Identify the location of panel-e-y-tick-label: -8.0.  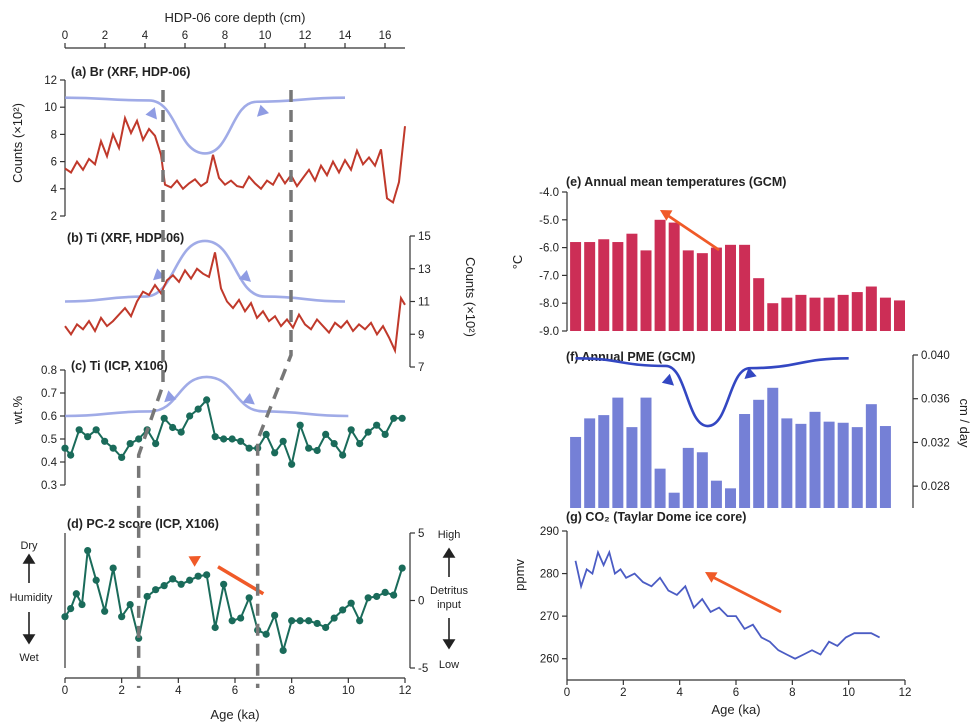
(549, 304).